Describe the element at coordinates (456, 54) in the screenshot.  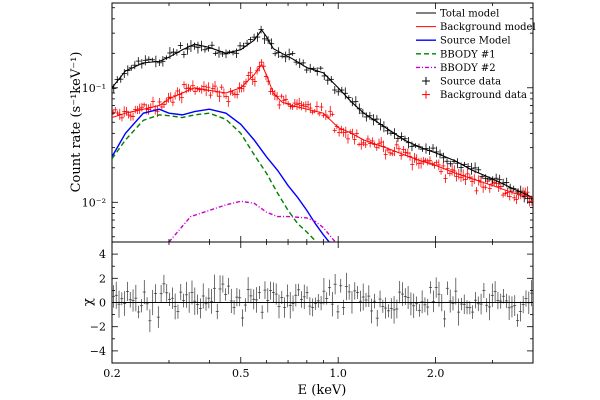
I see `legend-item-bb1: BBODY #1` at that location.